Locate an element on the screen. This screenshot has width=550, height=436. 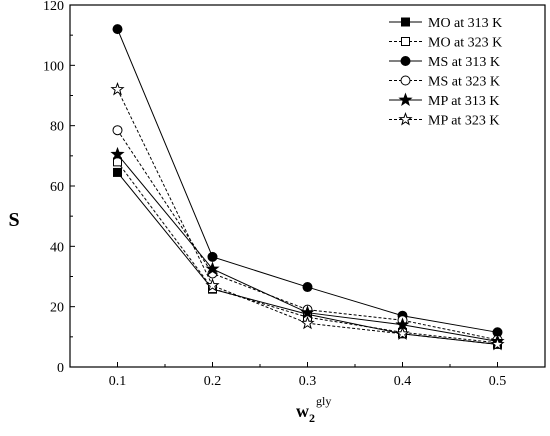
legend-item: MP at 313 K is located at coordinates (444, 100).